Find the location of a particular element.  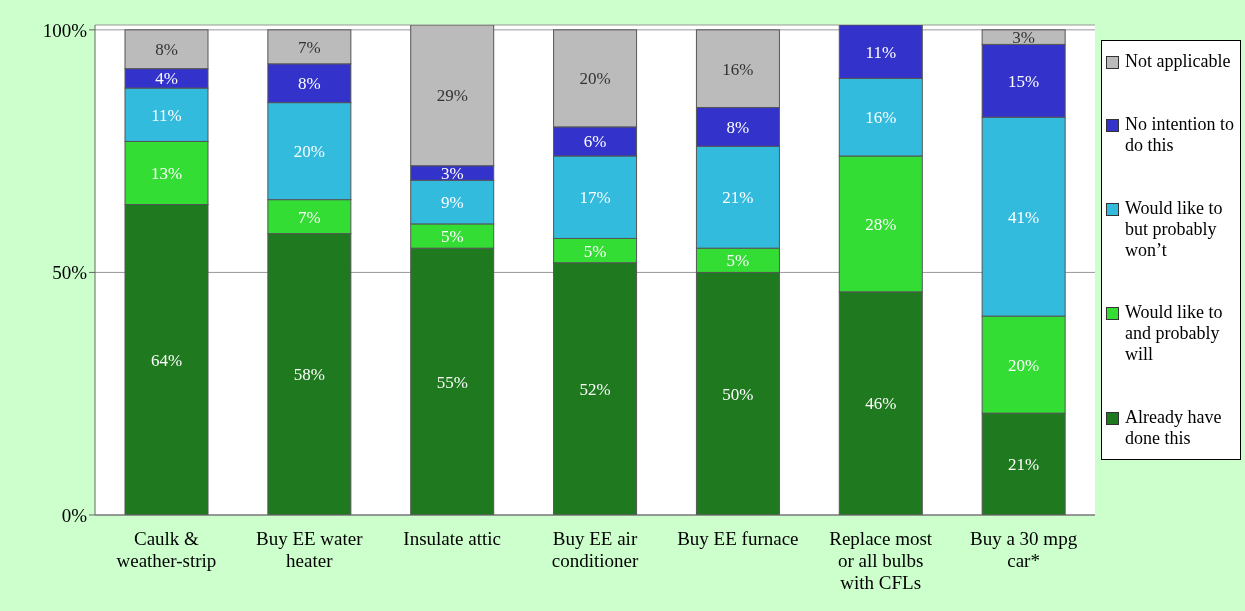

data-label: 4% is located at coordinates (166, 79).